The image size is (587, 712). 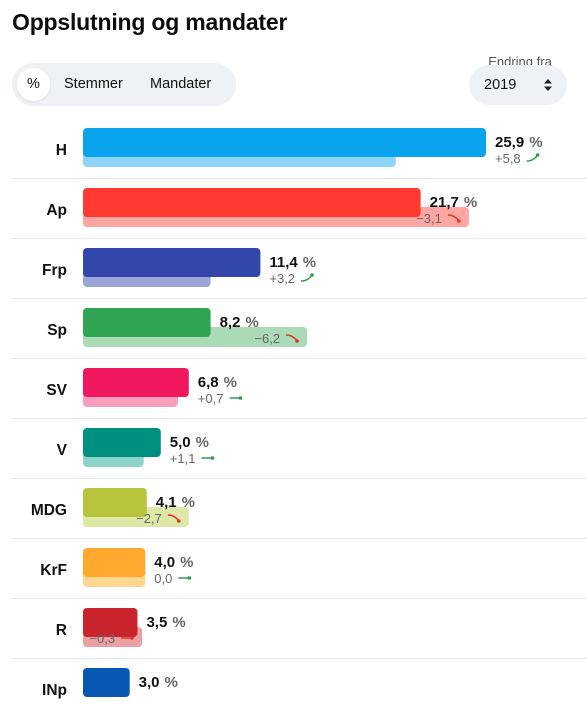 What do you see at coordinates (56, 210) in the screenshot?
I see `party-label: Ap` at bounding box center [56, 210].